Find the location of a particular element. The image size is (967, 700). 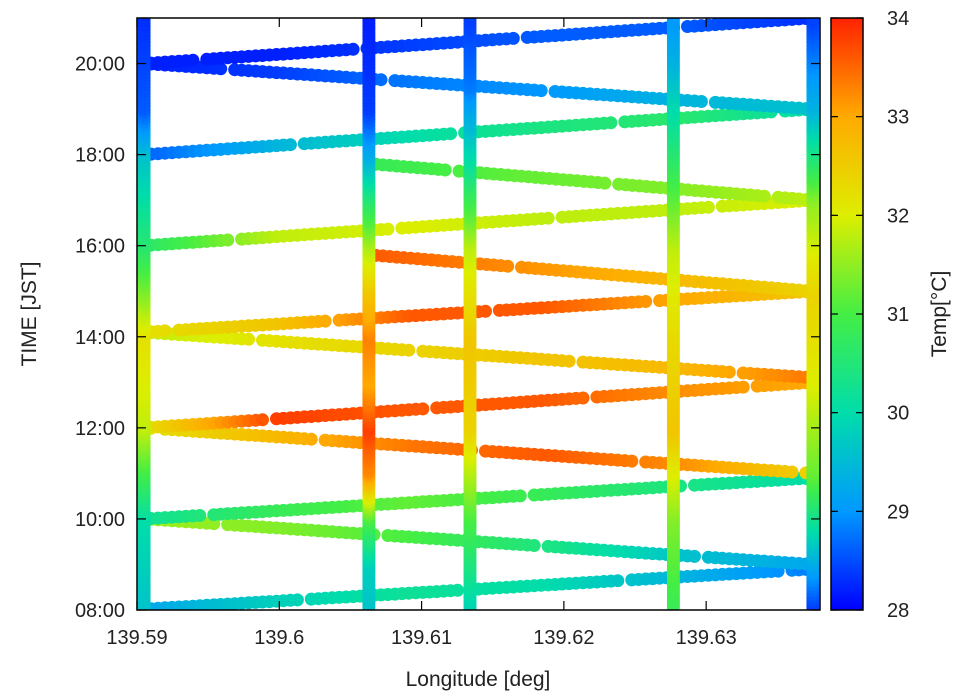

y-tick-label: 16:00 is located at coordinates (100, 247).